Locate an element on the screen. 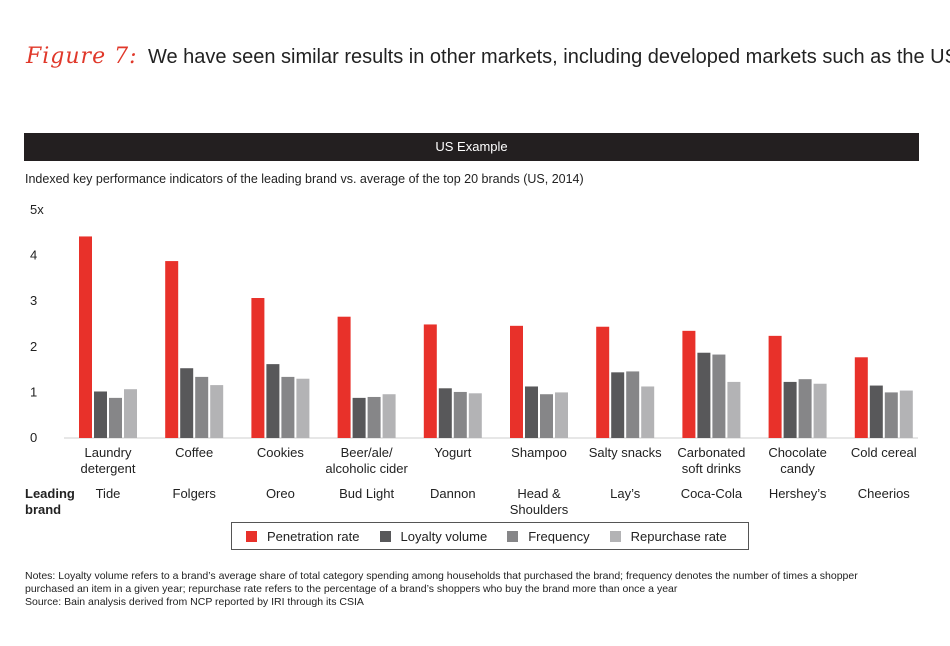 This screenshot has width=950, height=646. bar-penetration-rate: Penetration rate: 2.49 is located at coordinates (430, 381).